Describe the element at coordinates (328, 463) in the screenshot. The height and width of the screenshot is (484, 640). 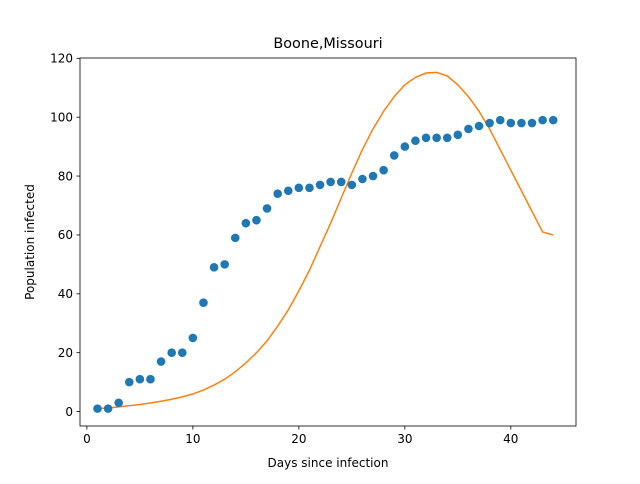
I see `x-axis-label: Days since infection` at that location.